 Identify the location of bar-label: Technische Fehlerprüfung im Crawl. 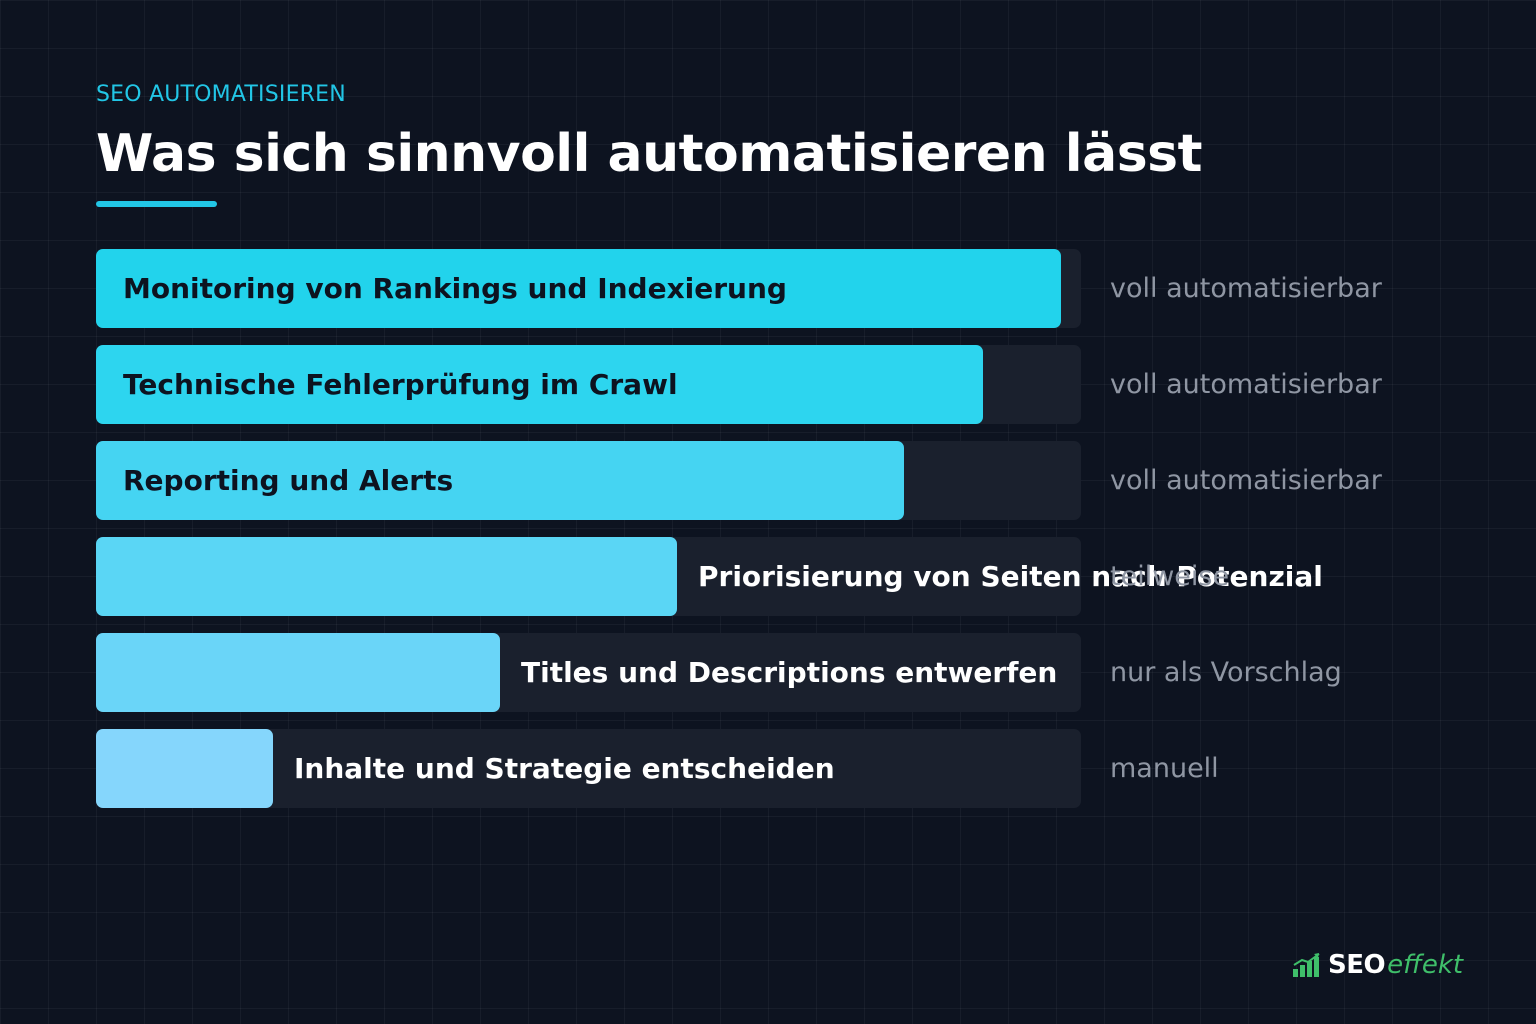
(400, 384).